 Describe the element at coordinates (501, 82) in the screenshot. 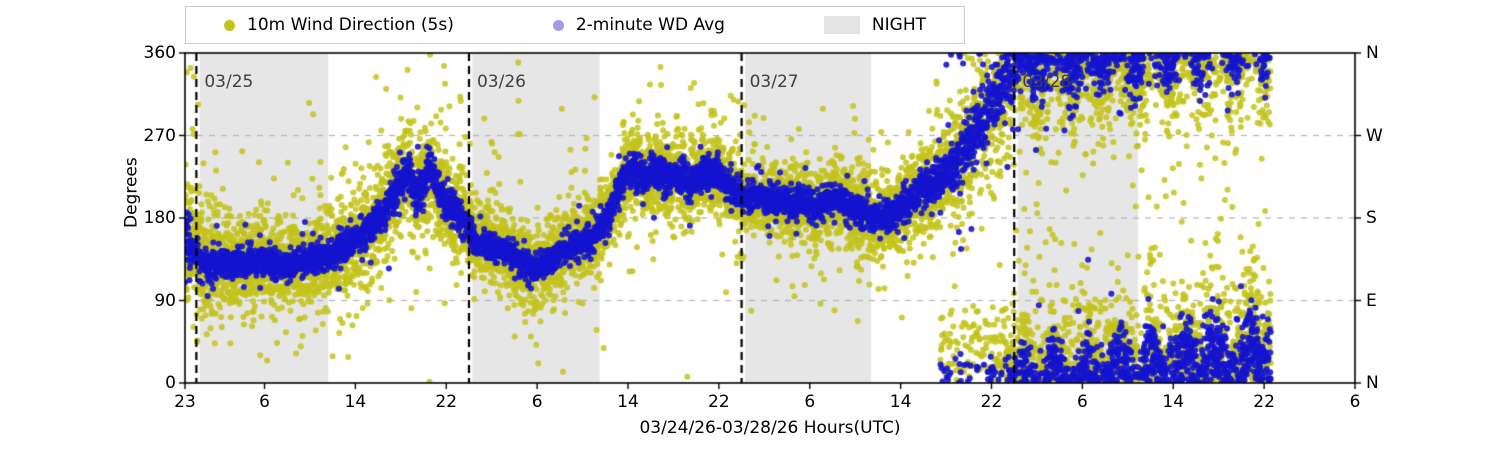

I see `day-boundary-label: 03/26` at that location.